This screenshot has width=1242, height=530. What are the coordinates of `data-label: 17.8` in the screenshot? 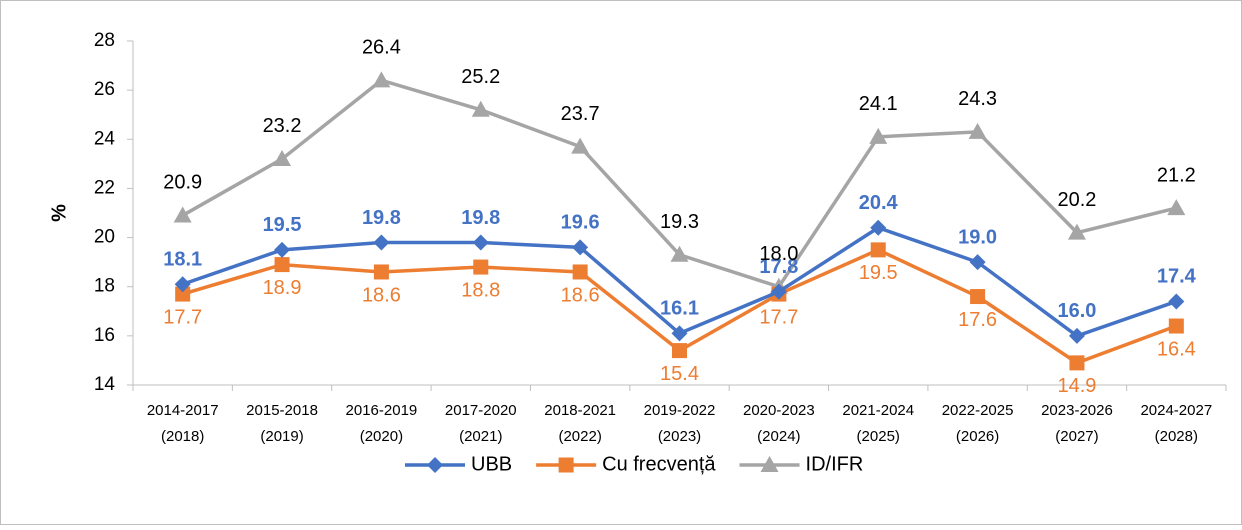 It's located at (778, 267).